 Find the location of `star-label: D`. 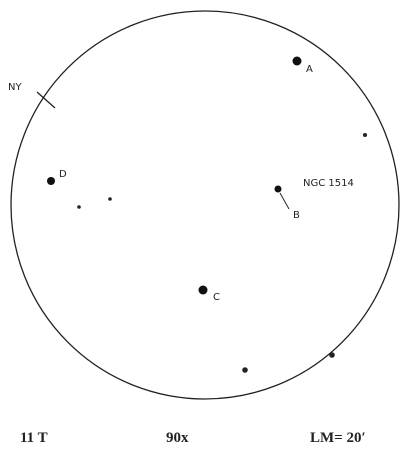

star-label: D is located at coordinates (63, 174).